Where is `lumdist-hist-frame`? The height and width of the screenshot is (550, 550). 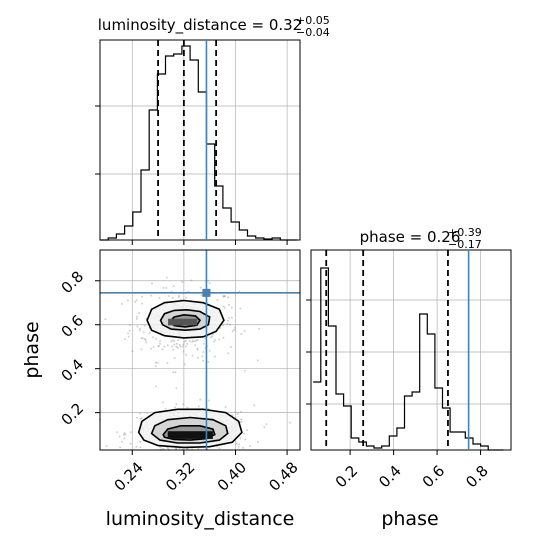 lumdist-hist-frame is located at coordinates (200, 140).